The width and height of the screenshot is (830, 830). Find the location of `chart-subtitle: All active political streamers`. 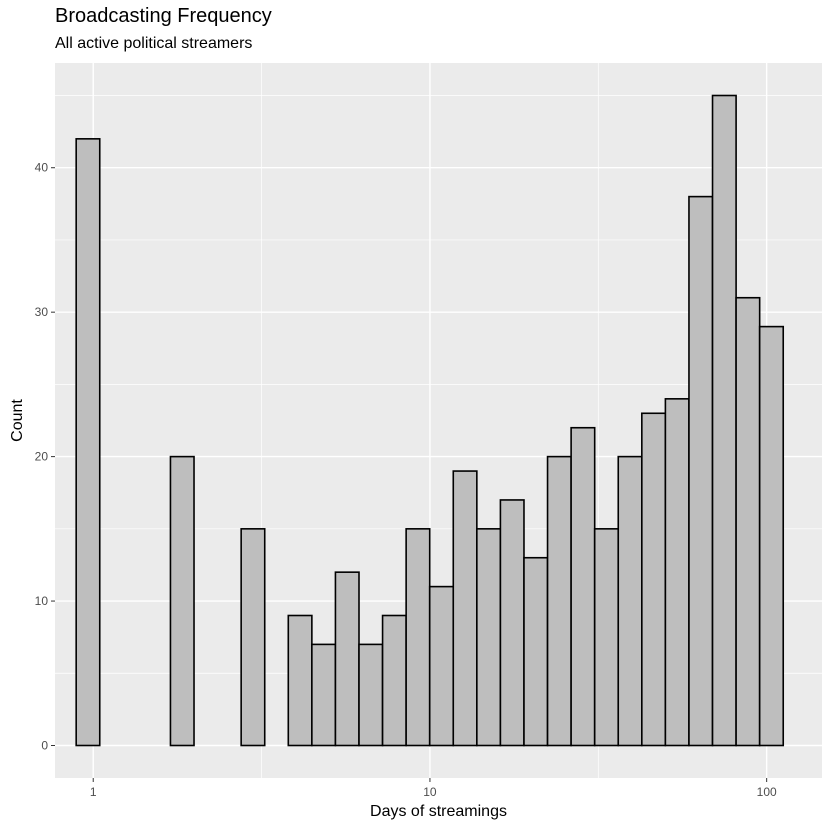

chart-subtitle: All active political streamers is located at coordinates (154, 43).